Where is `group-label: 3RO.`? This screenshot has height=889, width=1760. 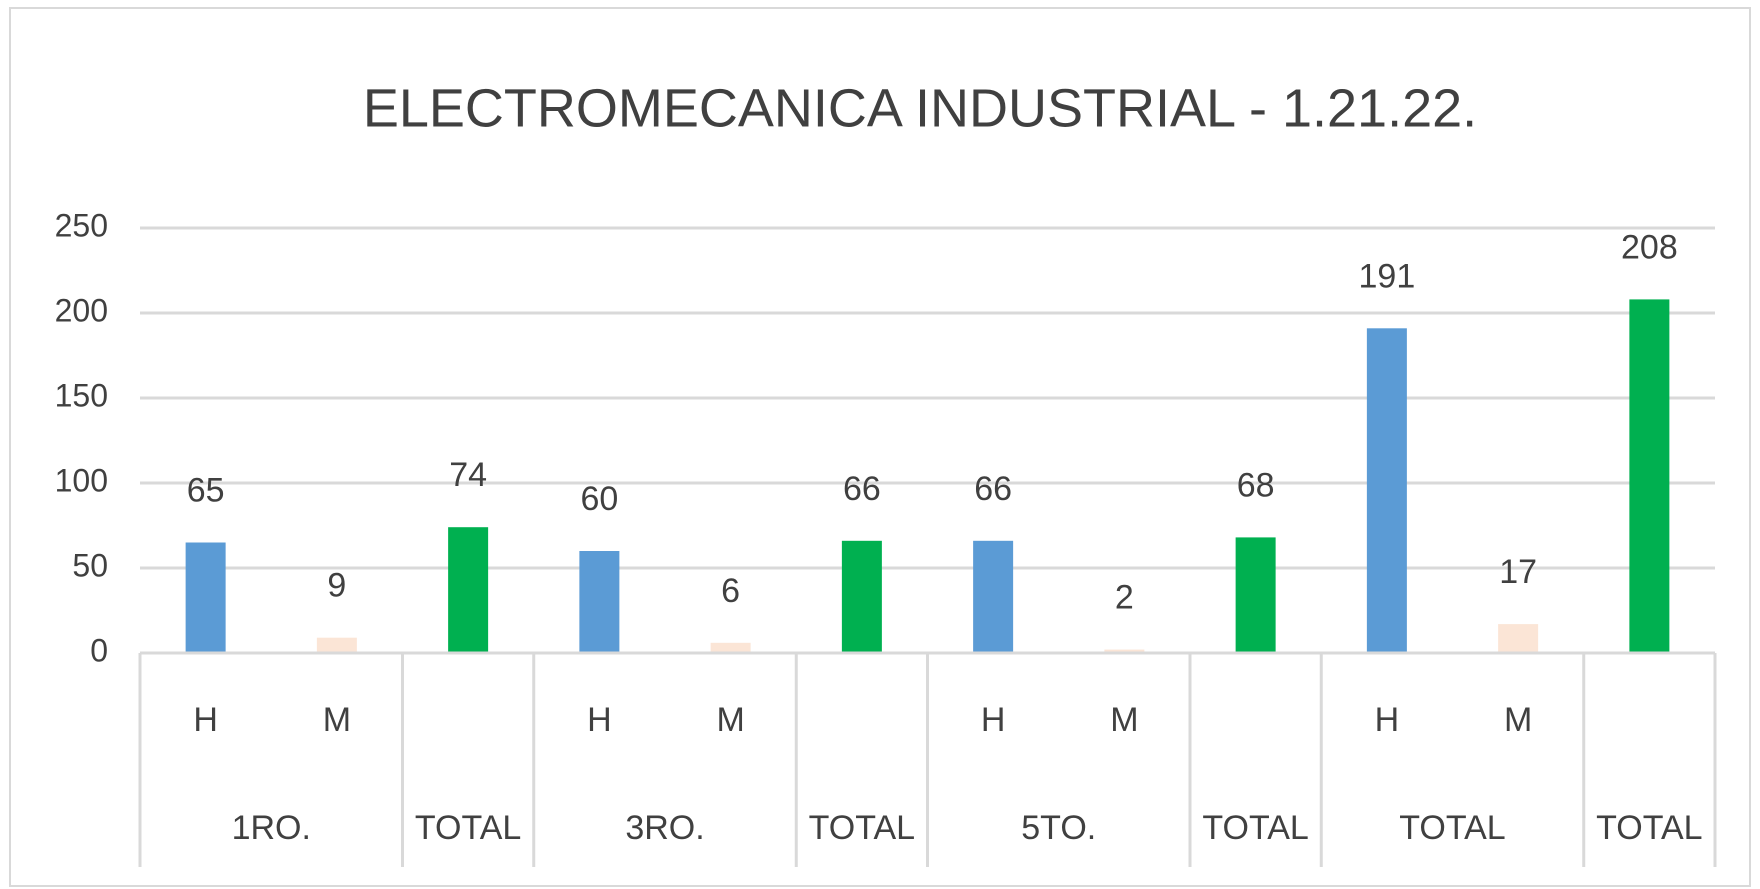 group-label: 3RO. is located at coordinates (664, 828).